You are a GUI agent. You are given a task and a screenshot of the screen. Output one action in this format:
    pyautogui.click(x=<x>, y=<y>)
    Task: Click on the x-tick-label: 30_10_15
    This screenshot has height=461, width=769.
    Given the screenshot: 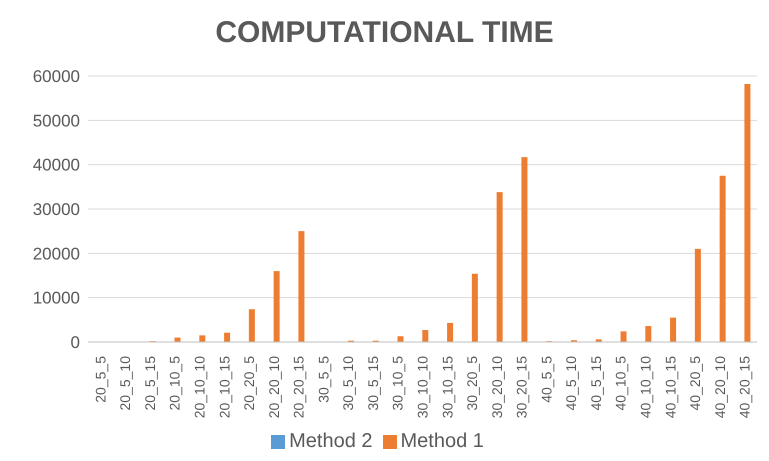 What is the action you would take?
    pyautogui.click(x=447, y=387)
    